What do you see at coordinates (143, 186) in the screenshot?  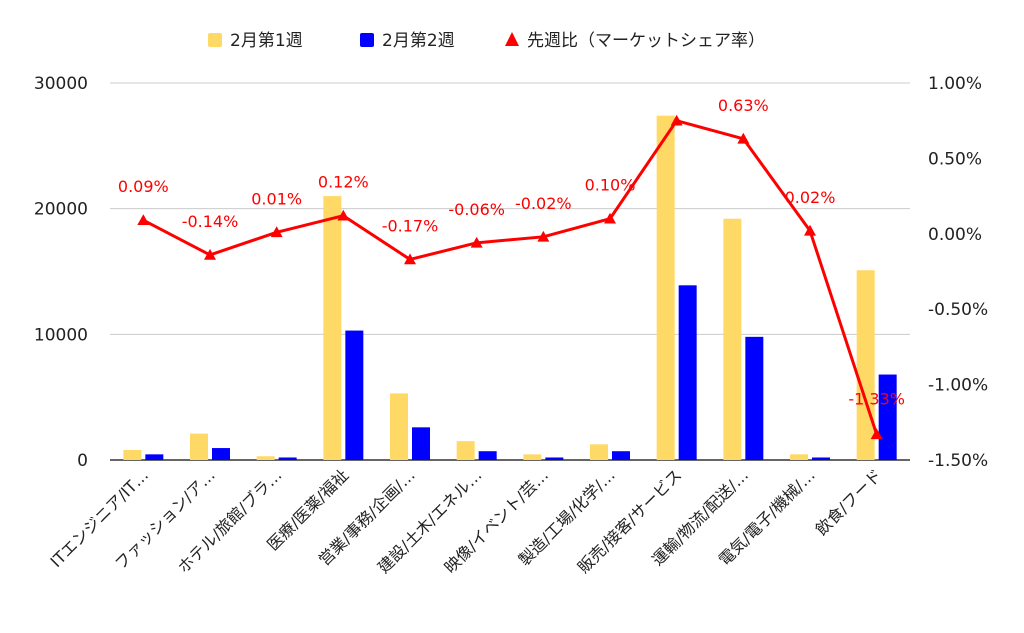 I see `data-label: 0.09%` at bounding box center [143, 186].